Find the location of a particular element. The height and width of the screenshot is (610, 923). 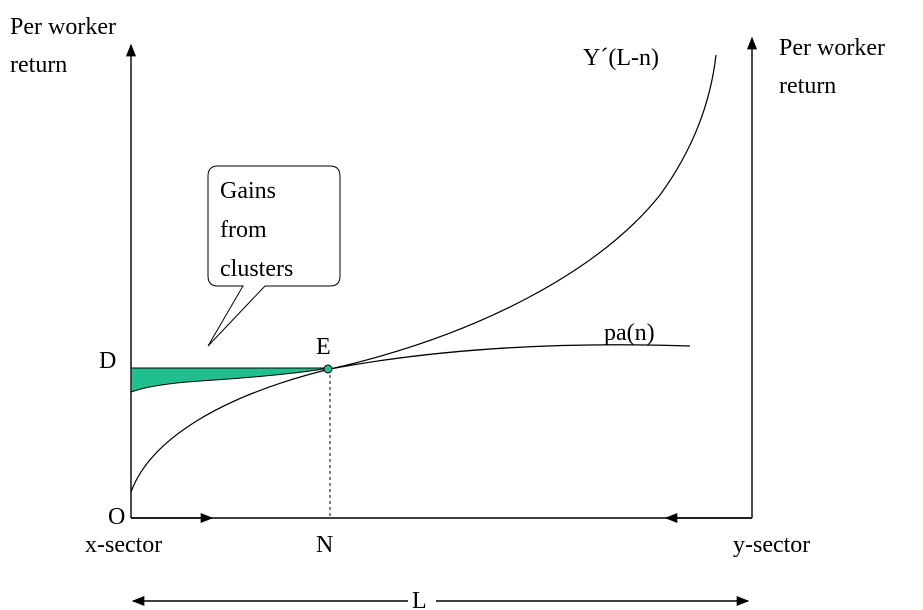

gains-shaded-area is located at coordinates (230, 380).